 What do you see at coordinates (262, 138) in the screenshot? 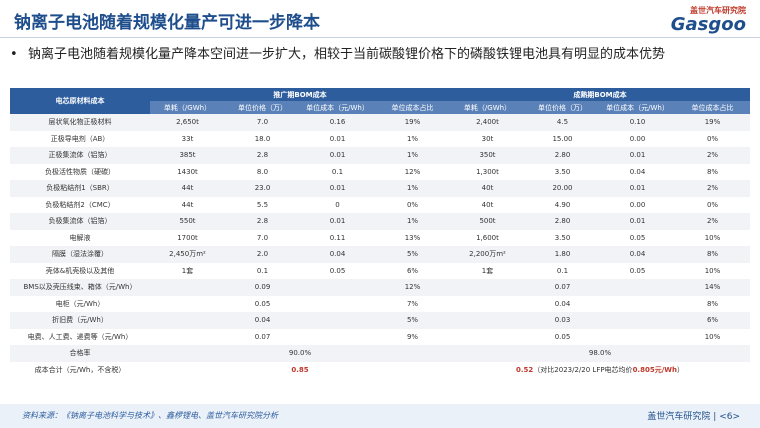
I see `cell: 18.0` at bounding box center [262, 138].